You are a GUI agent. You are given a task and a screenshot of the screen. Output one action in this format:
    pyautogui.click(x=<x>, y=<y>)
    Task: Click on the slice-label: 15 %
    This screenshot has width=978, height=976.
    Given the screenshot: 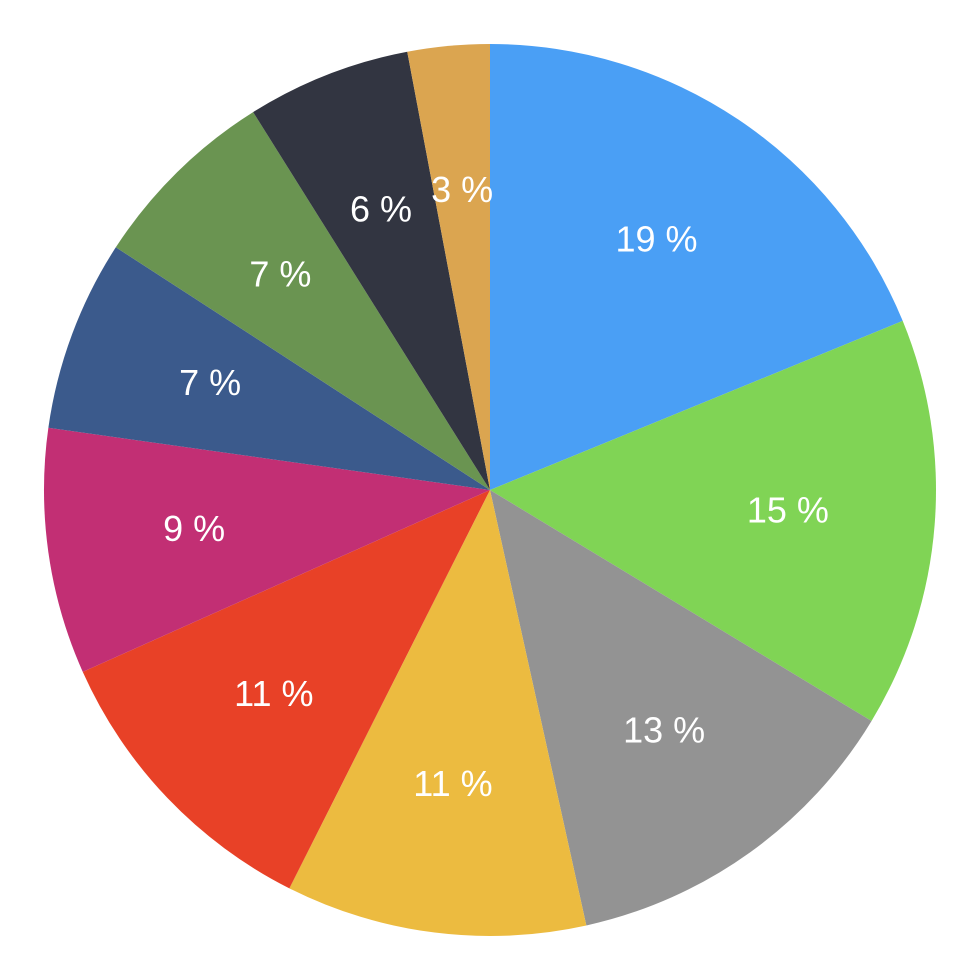 What is the action you would take?
    pyautogui.click(x=788, y=510)
    